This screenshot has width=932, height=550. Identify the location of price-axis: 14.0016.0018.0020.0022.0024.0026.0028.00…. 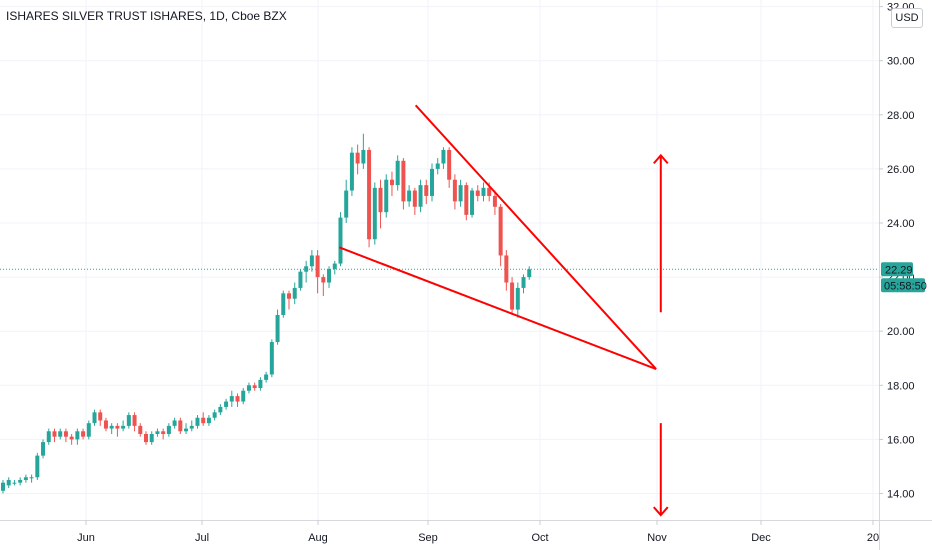
(897, 251).